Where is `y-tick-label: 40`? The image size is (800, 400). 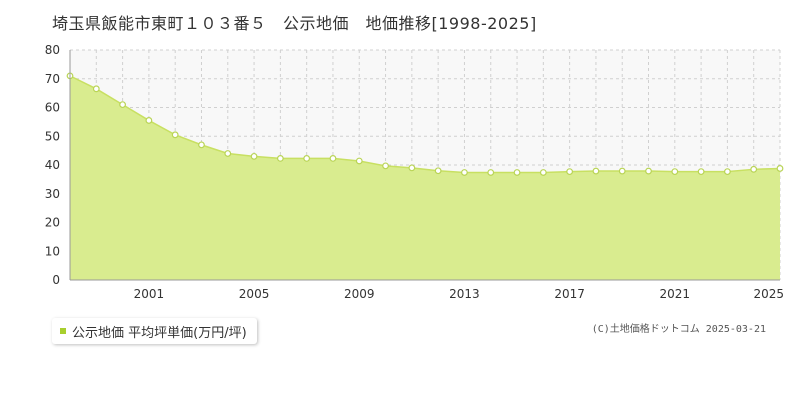
y-tick-label: 40 is located at coordinates (52, 165).